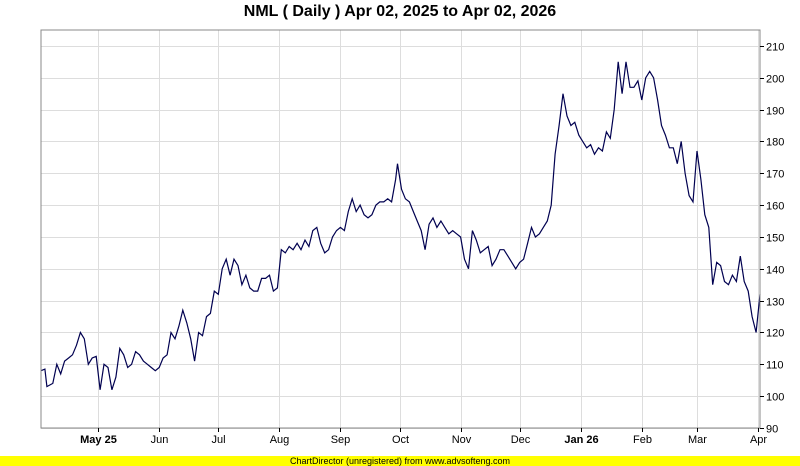 This screenshot has width=800, height=466. I want to click on x-tick-label: Feb, so click(642, 440).